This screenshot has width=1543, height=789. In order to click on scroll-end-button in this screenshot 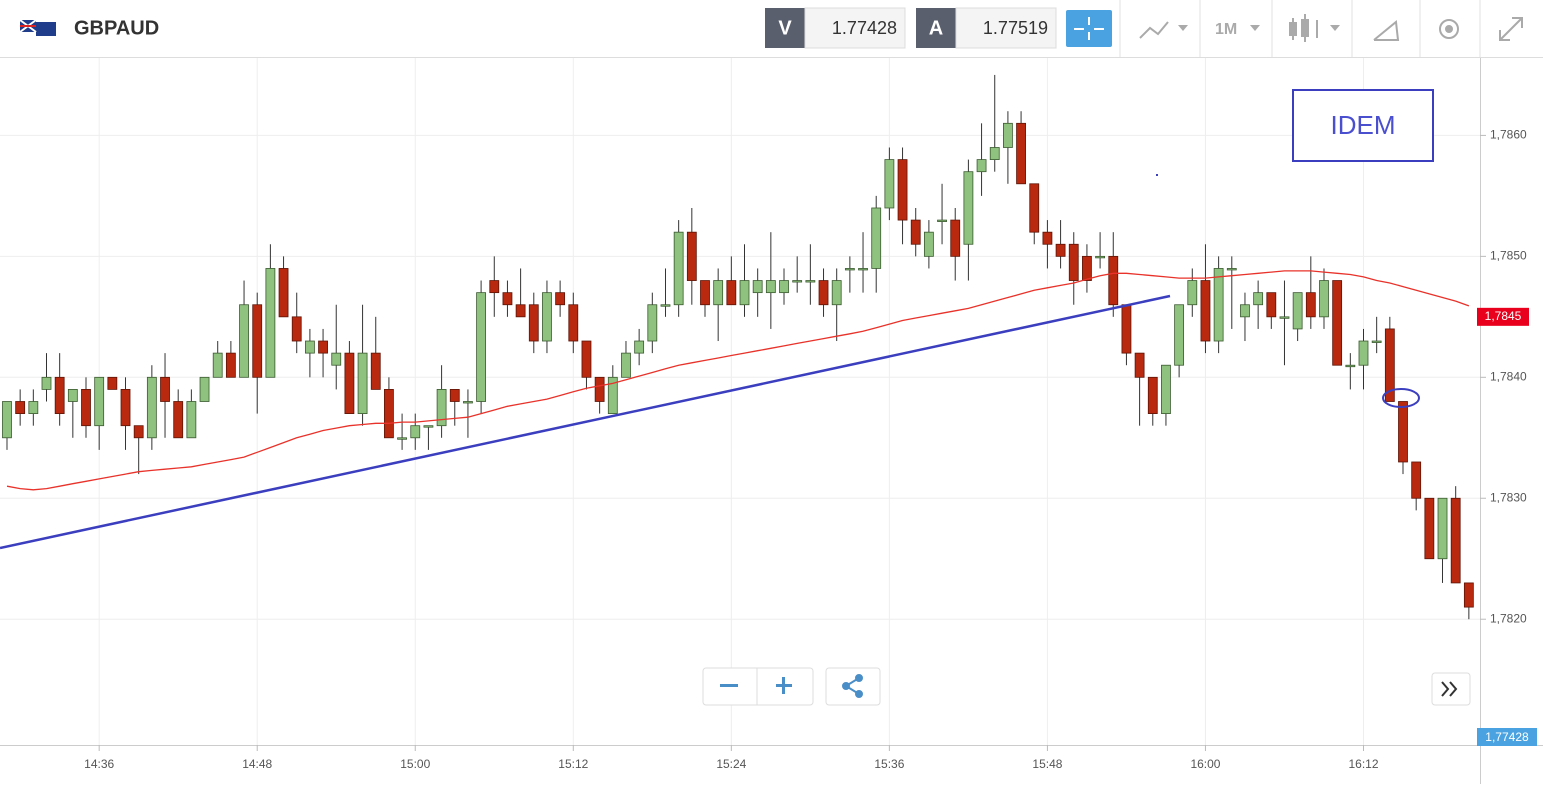, I will do `click(1451, 689)`.